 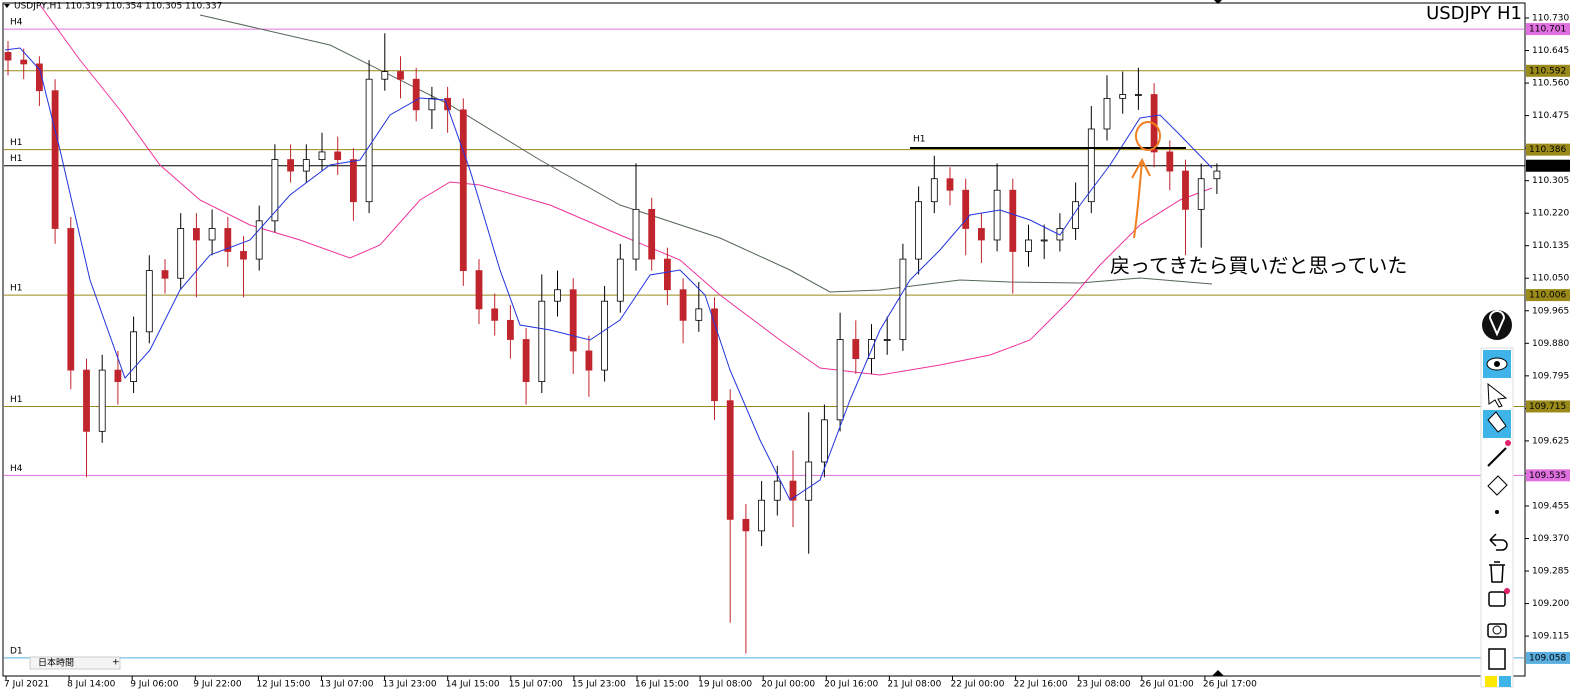 I want to click on tab-bar, so click(x=75, y=663).